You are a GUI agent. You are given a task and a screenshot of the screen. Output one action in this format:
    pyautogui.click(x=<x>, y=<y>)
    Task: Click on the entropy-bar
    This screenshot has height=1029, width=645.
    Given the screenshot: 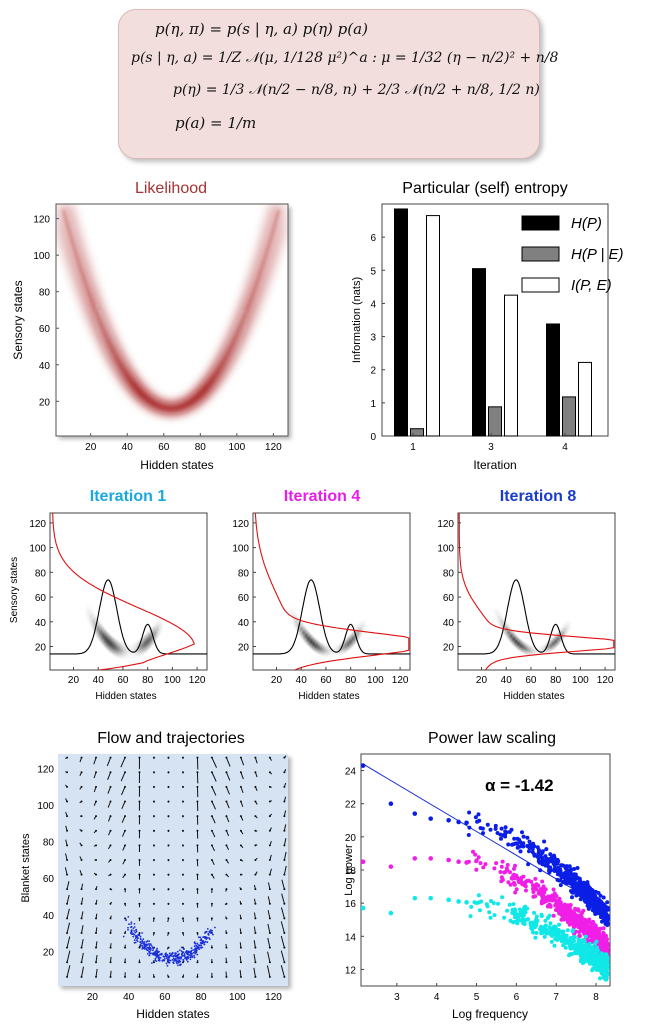 What is the action you would take?
    pyautogui.click(x=401, y=322)
    